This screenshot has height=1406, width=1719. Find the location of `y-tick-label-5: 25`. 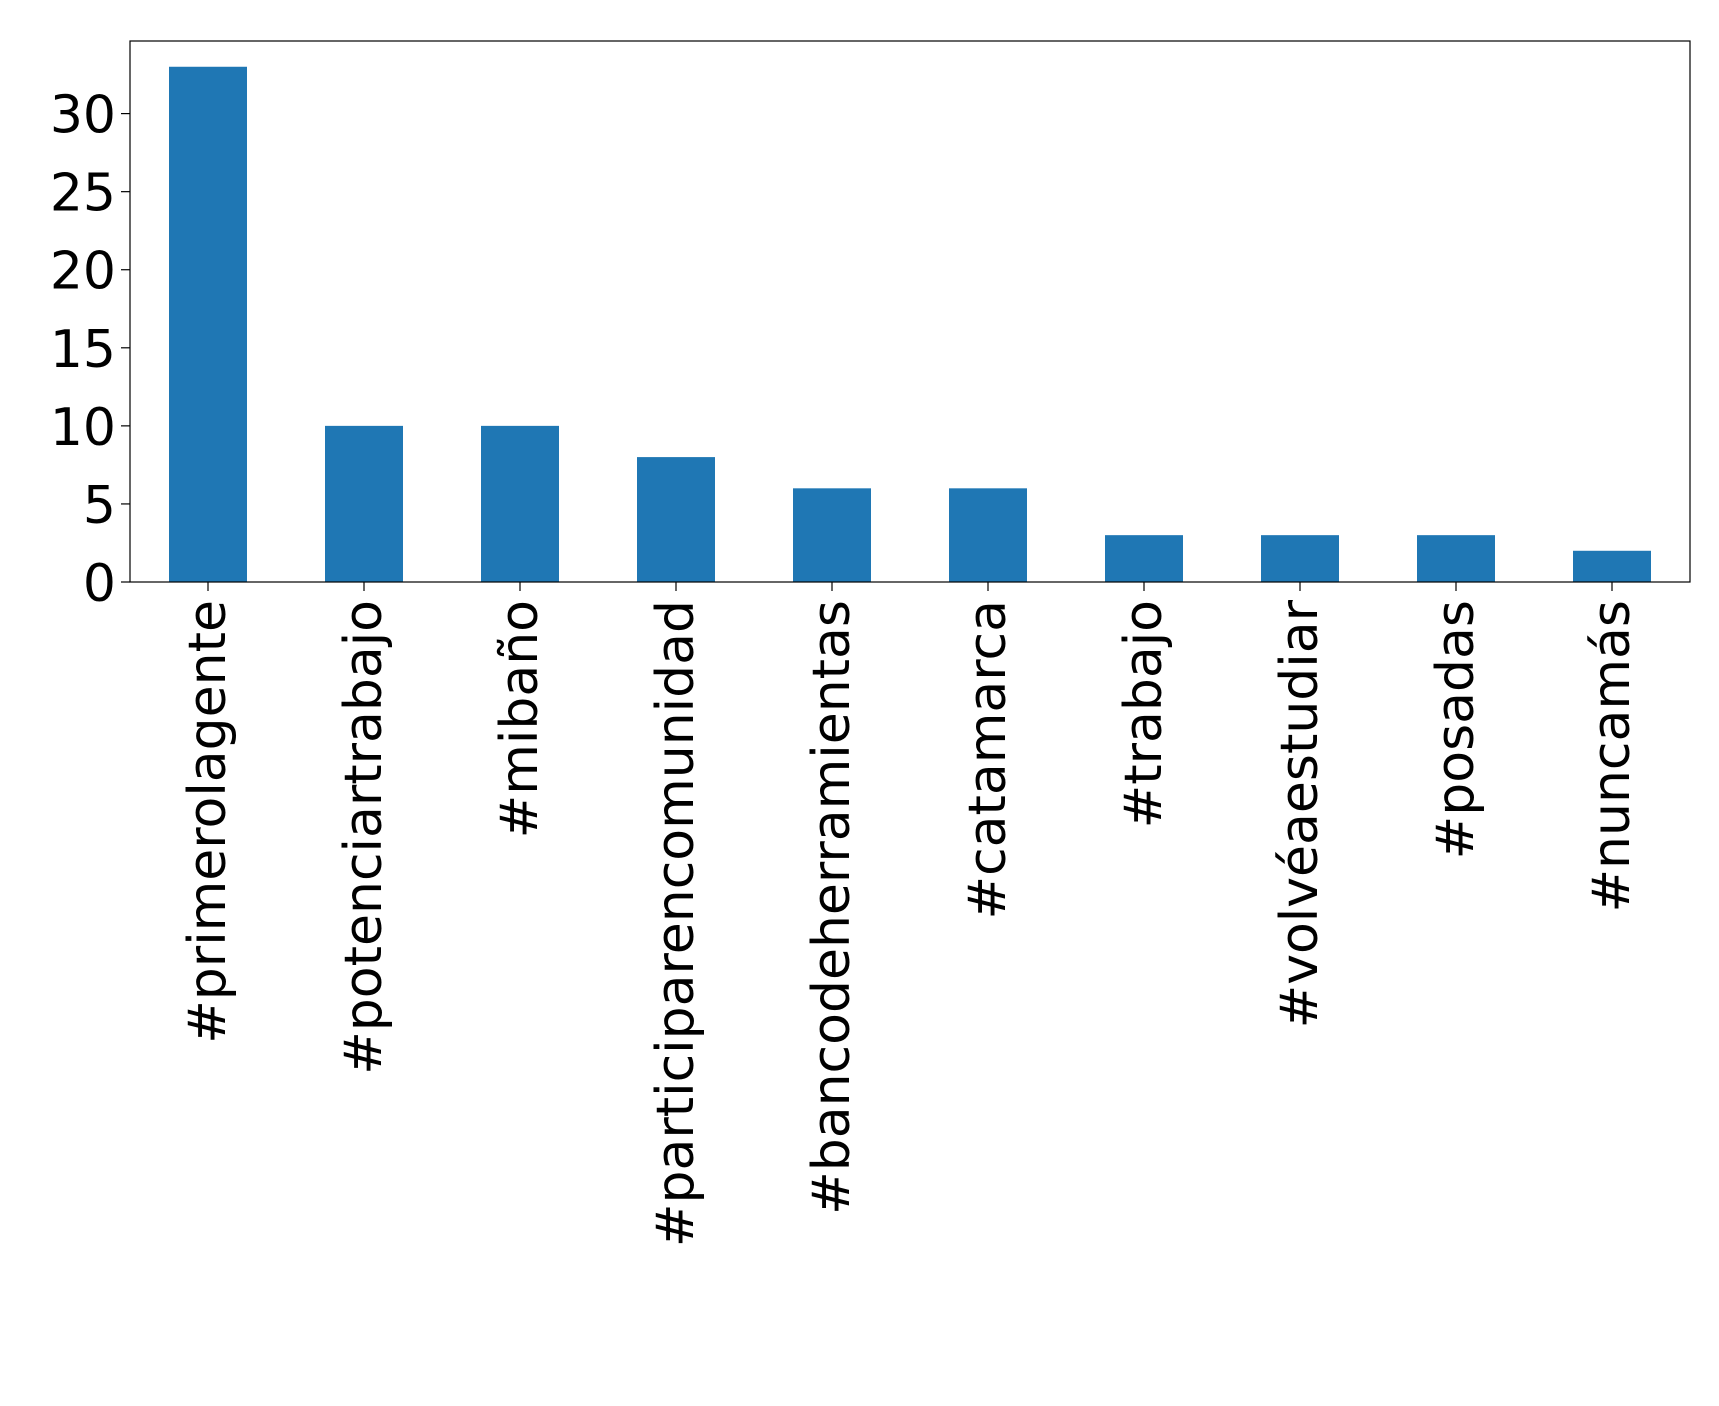

y-tick-label-5: 25 is located at coordinates (83, 194).